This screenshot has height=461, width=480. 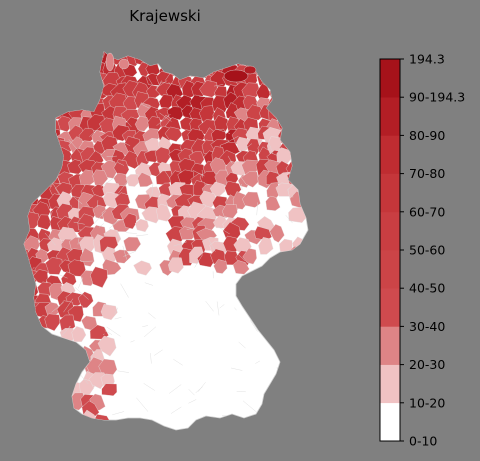 What do you see at coordinates (427, 211) in the screenshot?
I see `colorbar-tick-label: 60-70` at bounding box center [427, 211].